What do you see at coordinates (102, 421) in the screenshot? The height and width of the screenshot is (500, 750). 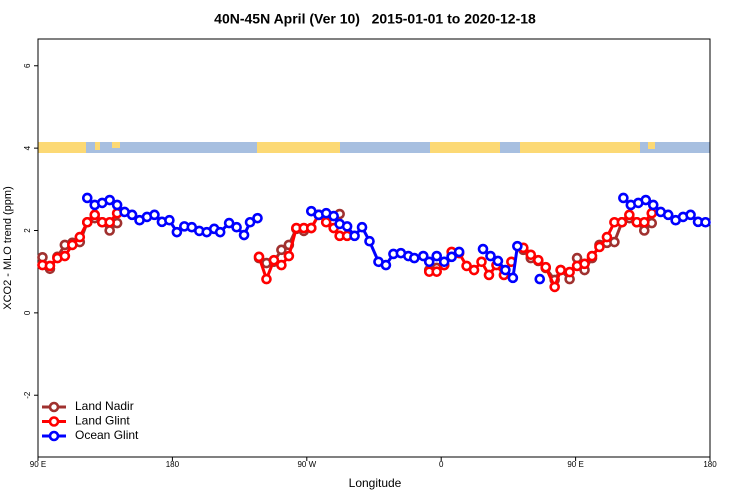 I see `legend-label: Land Glint` at bounding box center [102, 421].